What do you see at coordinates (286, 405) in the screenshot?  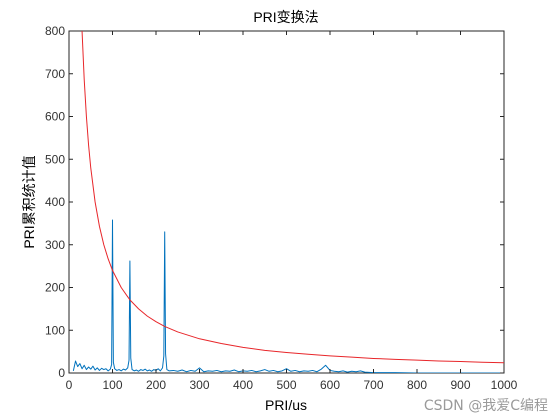 I see `x-axis-label: PRI/us` at bounding box center [286, 405].